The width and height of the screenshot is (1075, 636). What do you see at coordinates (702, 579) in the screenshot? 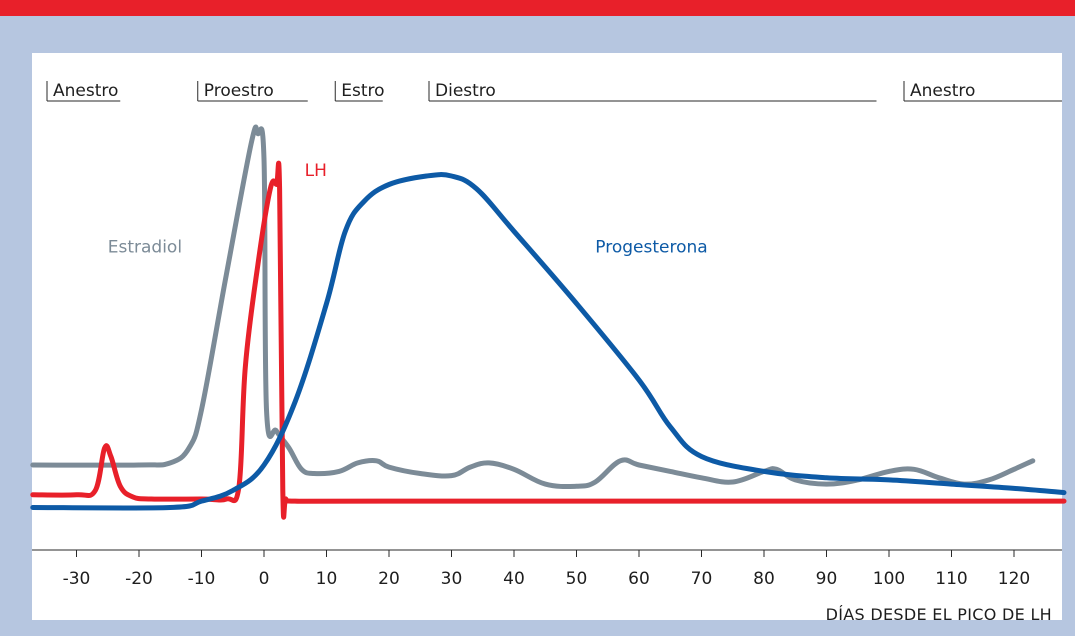
I see `x-tick-label: 70` at bounding box center [702, 579].